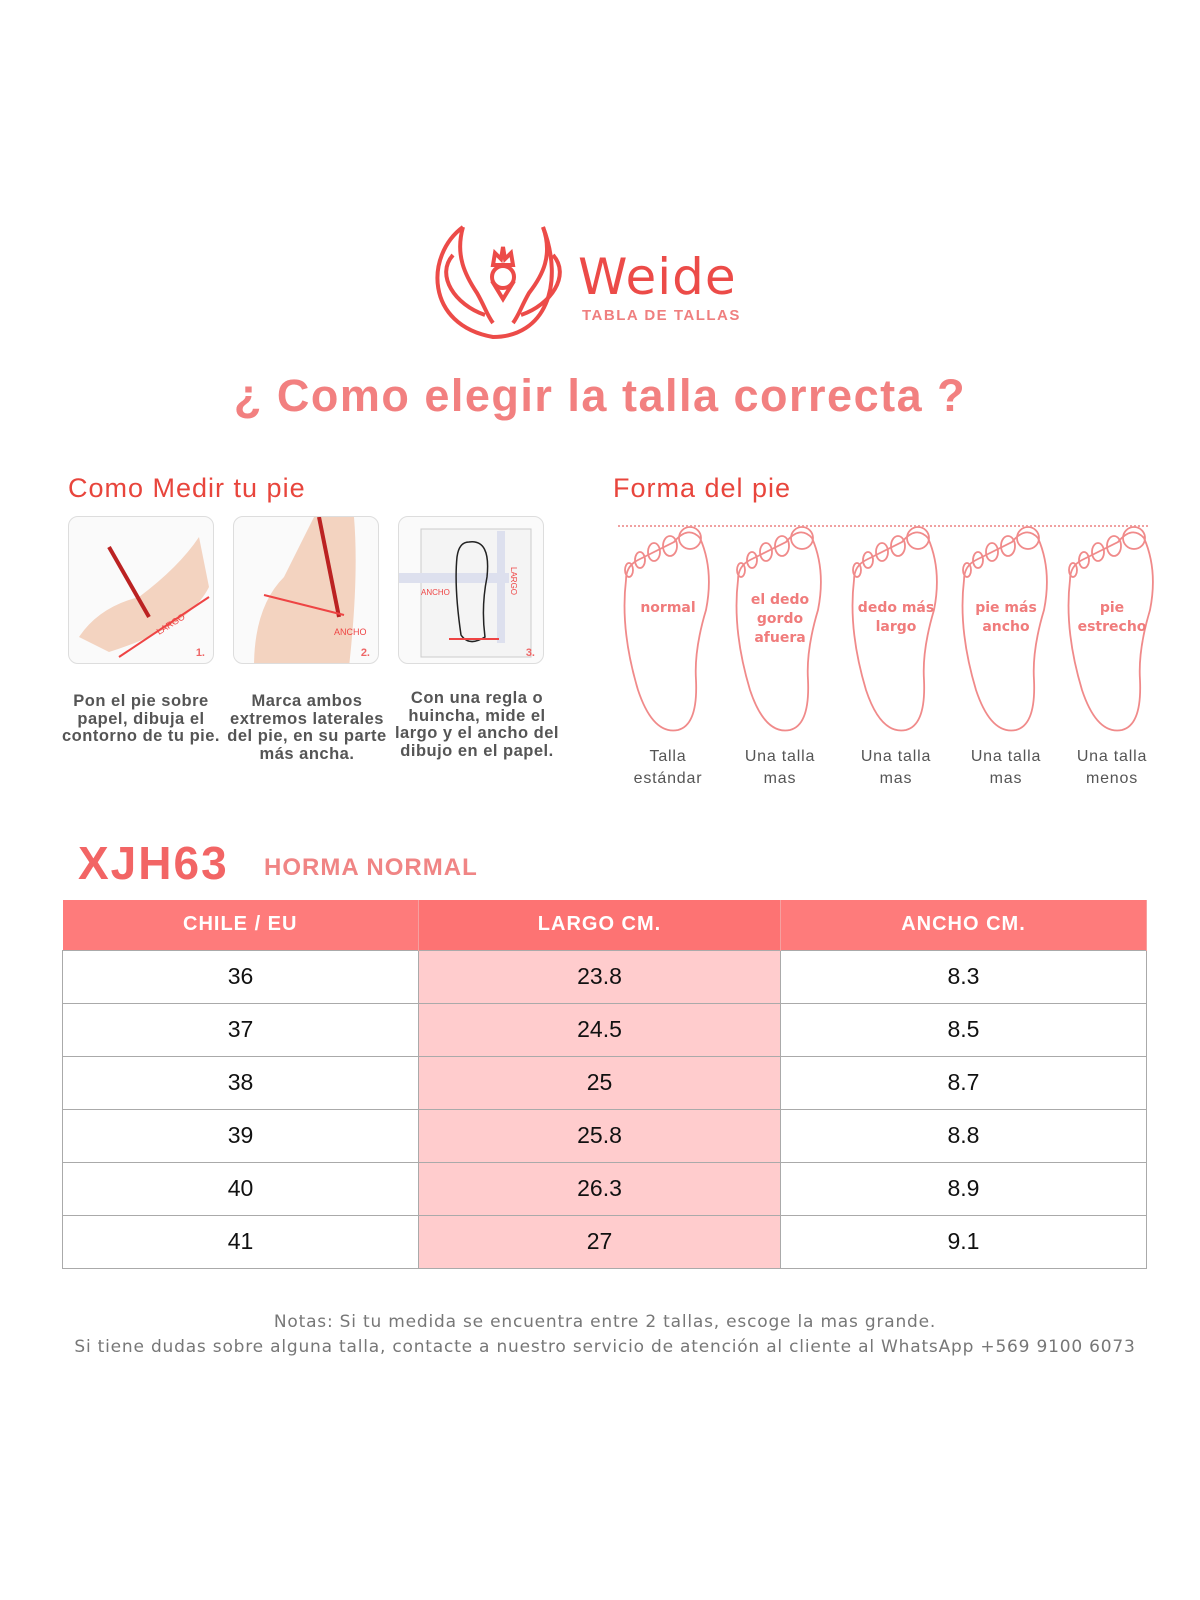 This screenshot has width=1200, height=1600. I want to click on foot-outline-icon: pie más ancho, so click(1004, 629).